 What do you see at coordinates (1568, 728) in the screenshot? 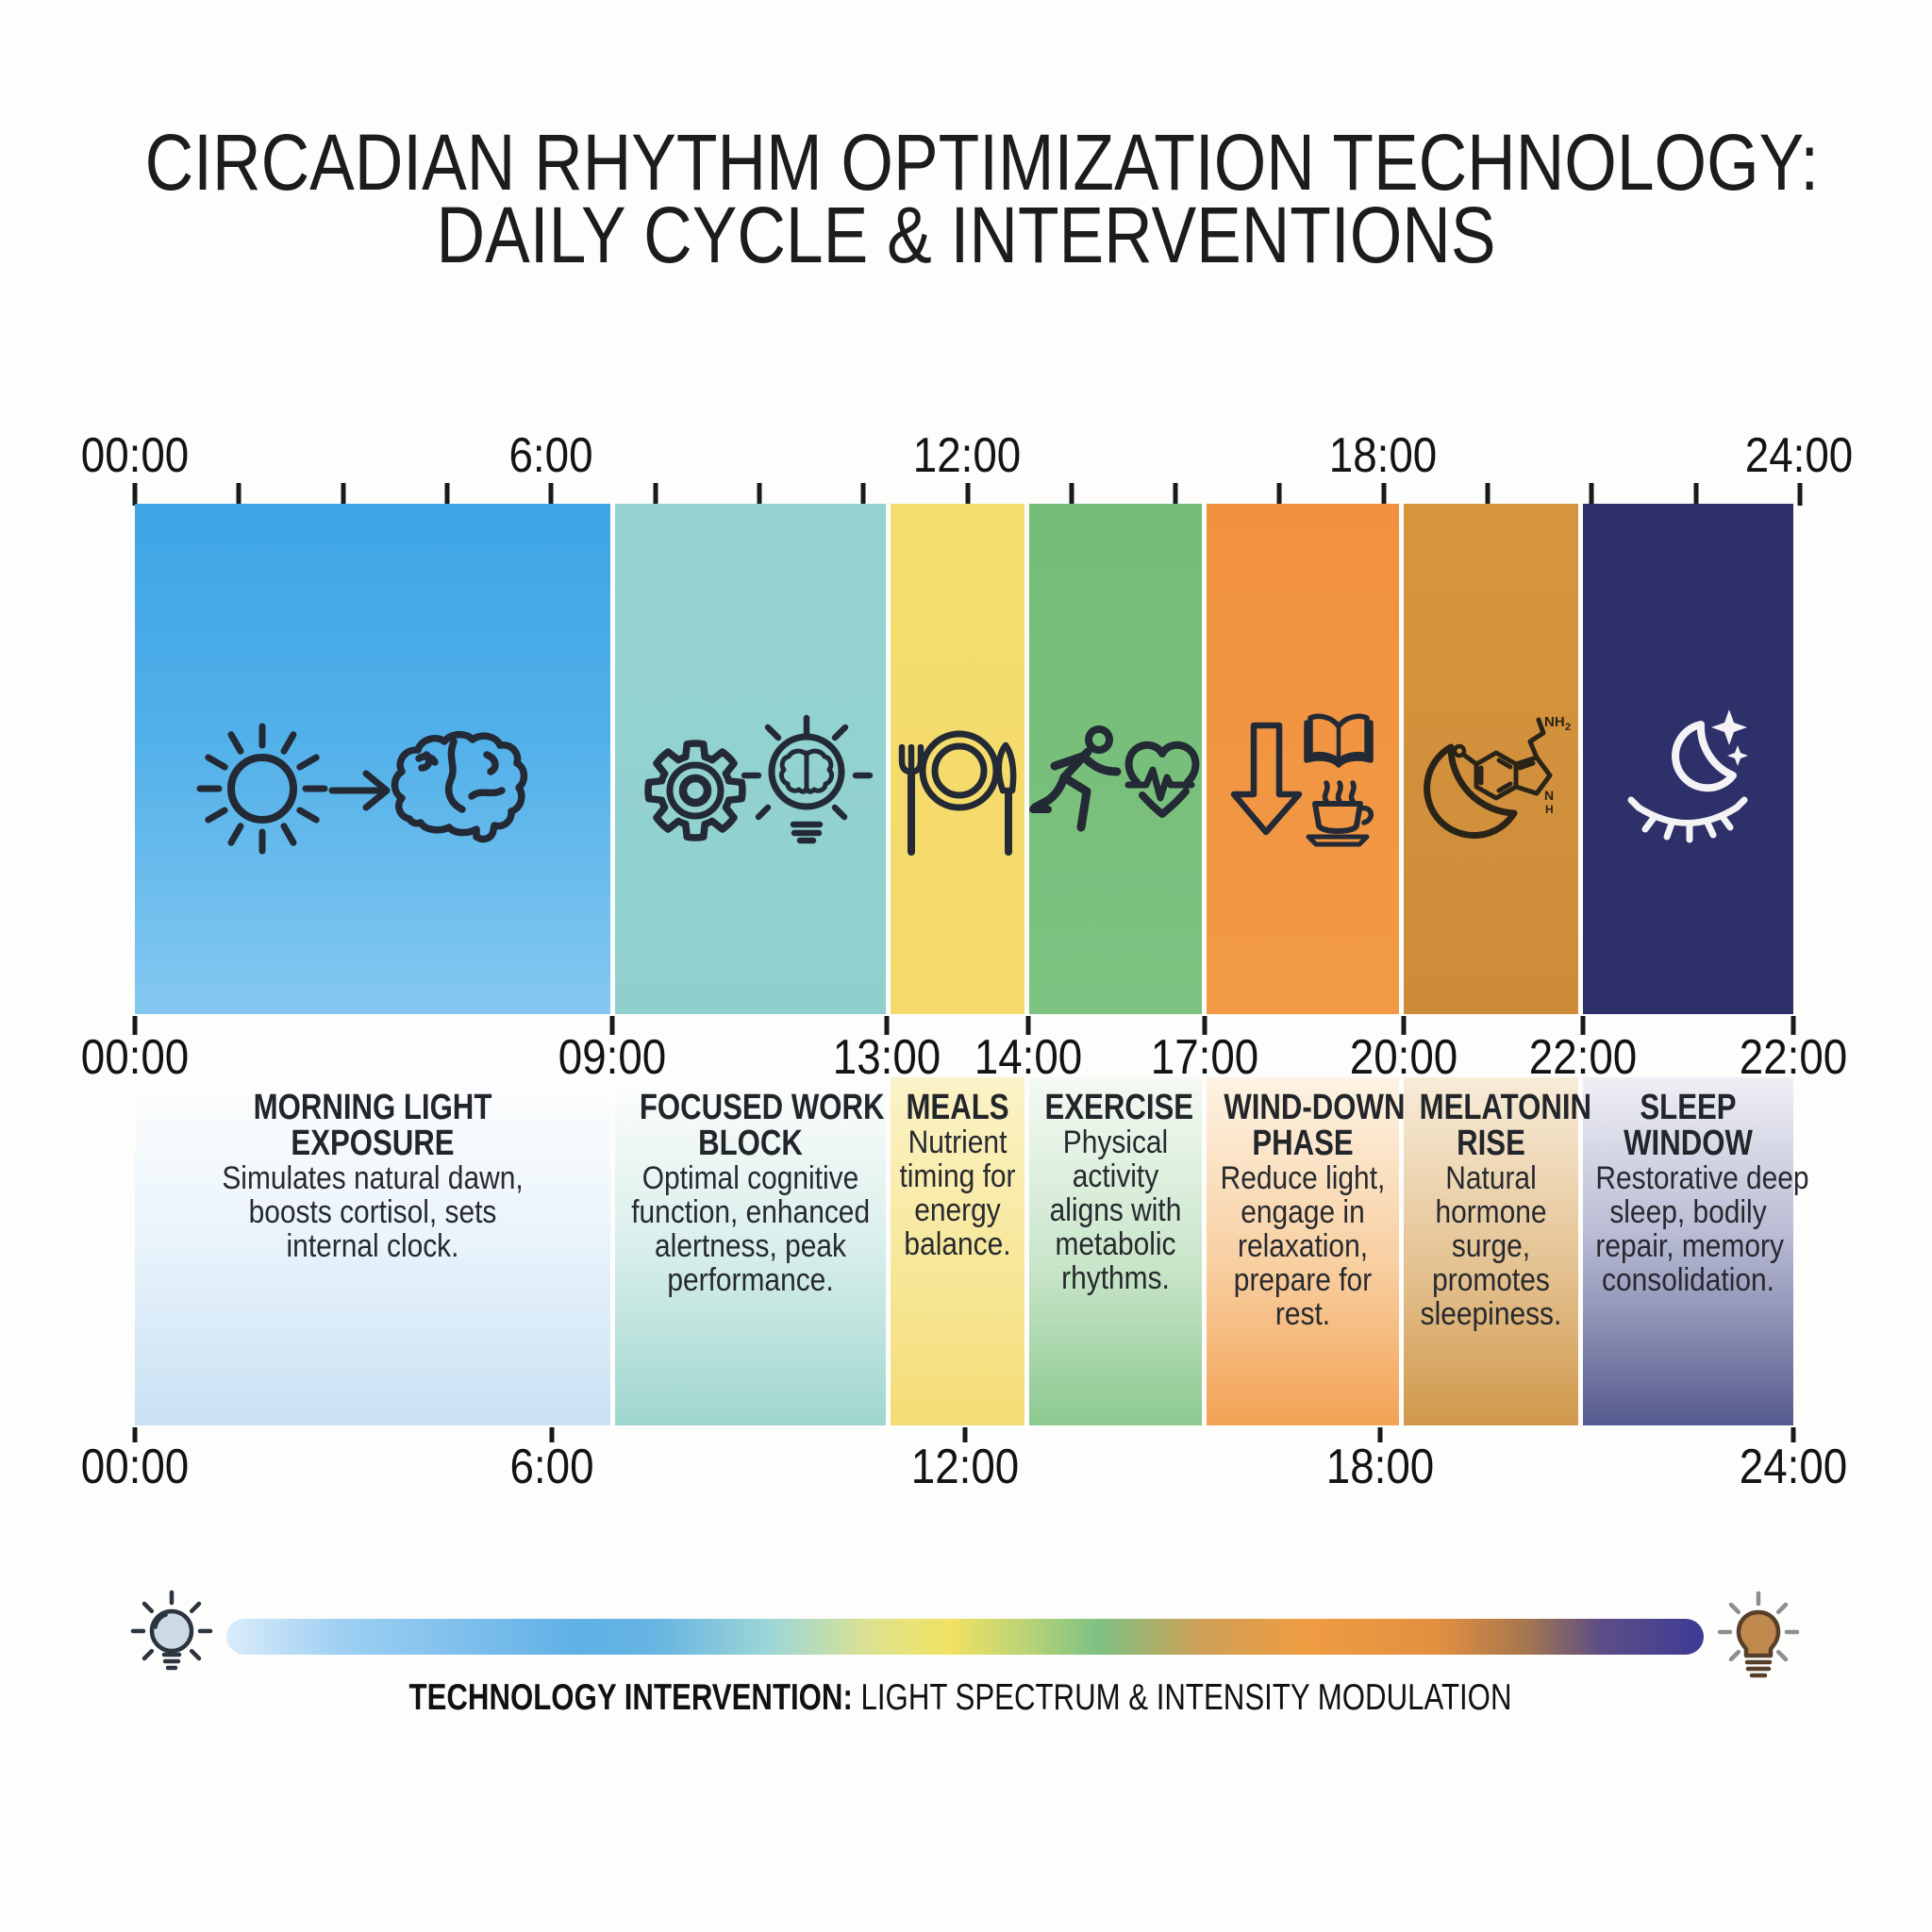
I see `svg-text: 2` at bounding box center [1568, 728].